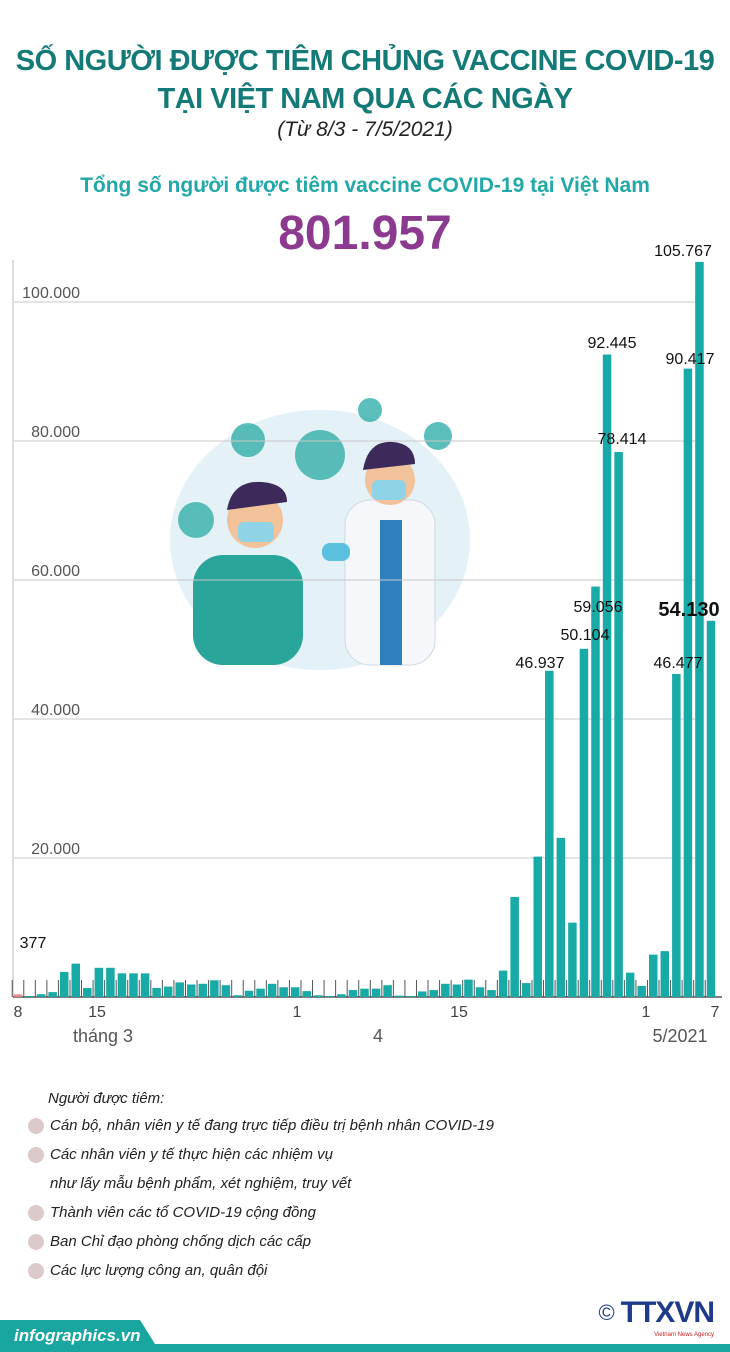  I want to click on y-tick-label: 80.000, so click(55, 432).